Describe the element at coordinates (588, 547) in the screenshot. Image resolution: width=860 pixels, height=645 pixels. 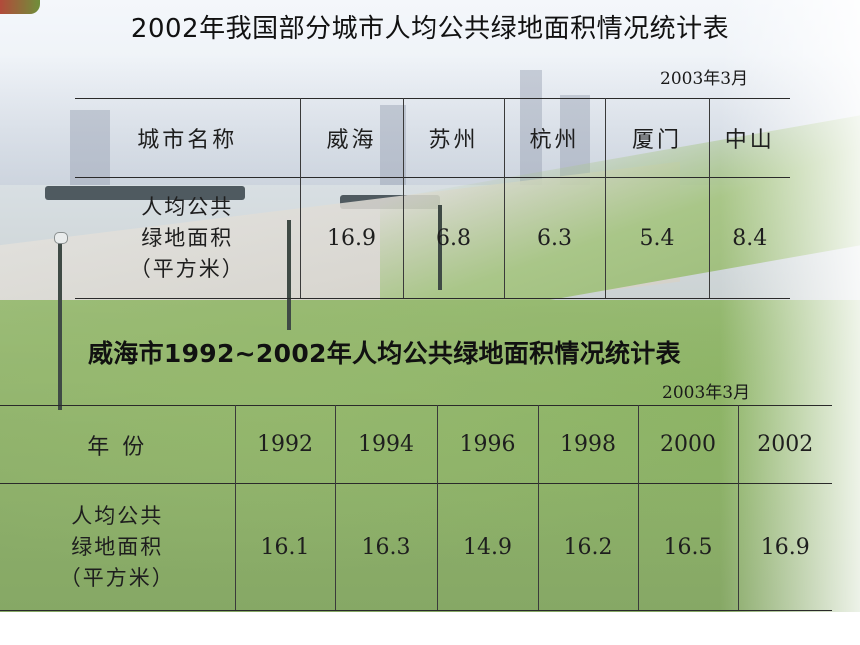
I see `table2-value-cell: 16.2` at that location.